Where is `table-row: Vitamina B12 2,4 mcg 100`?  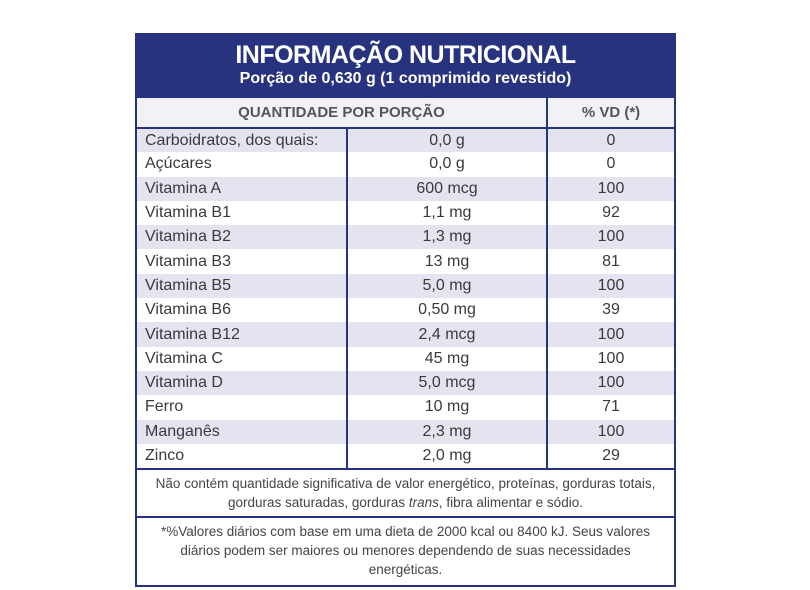 table-row: Vitamina B12 2,4 mcg 100 is located at coordinates (405, 334).